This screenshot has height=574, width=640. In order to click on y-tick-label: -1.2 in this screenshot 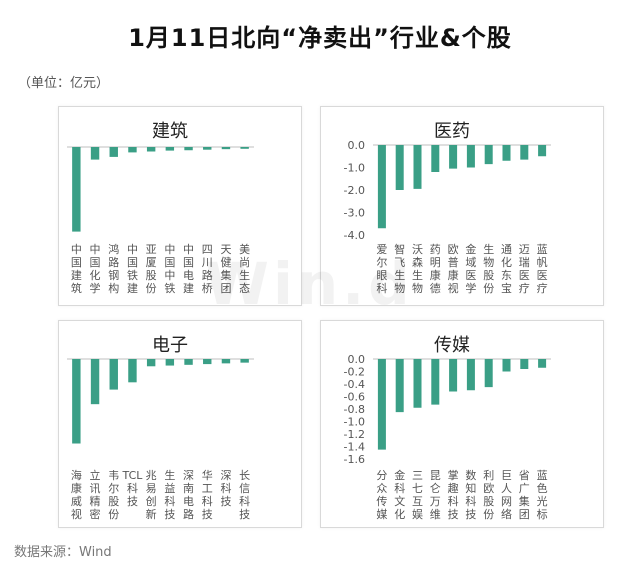, I will do `click(354, 434)`.